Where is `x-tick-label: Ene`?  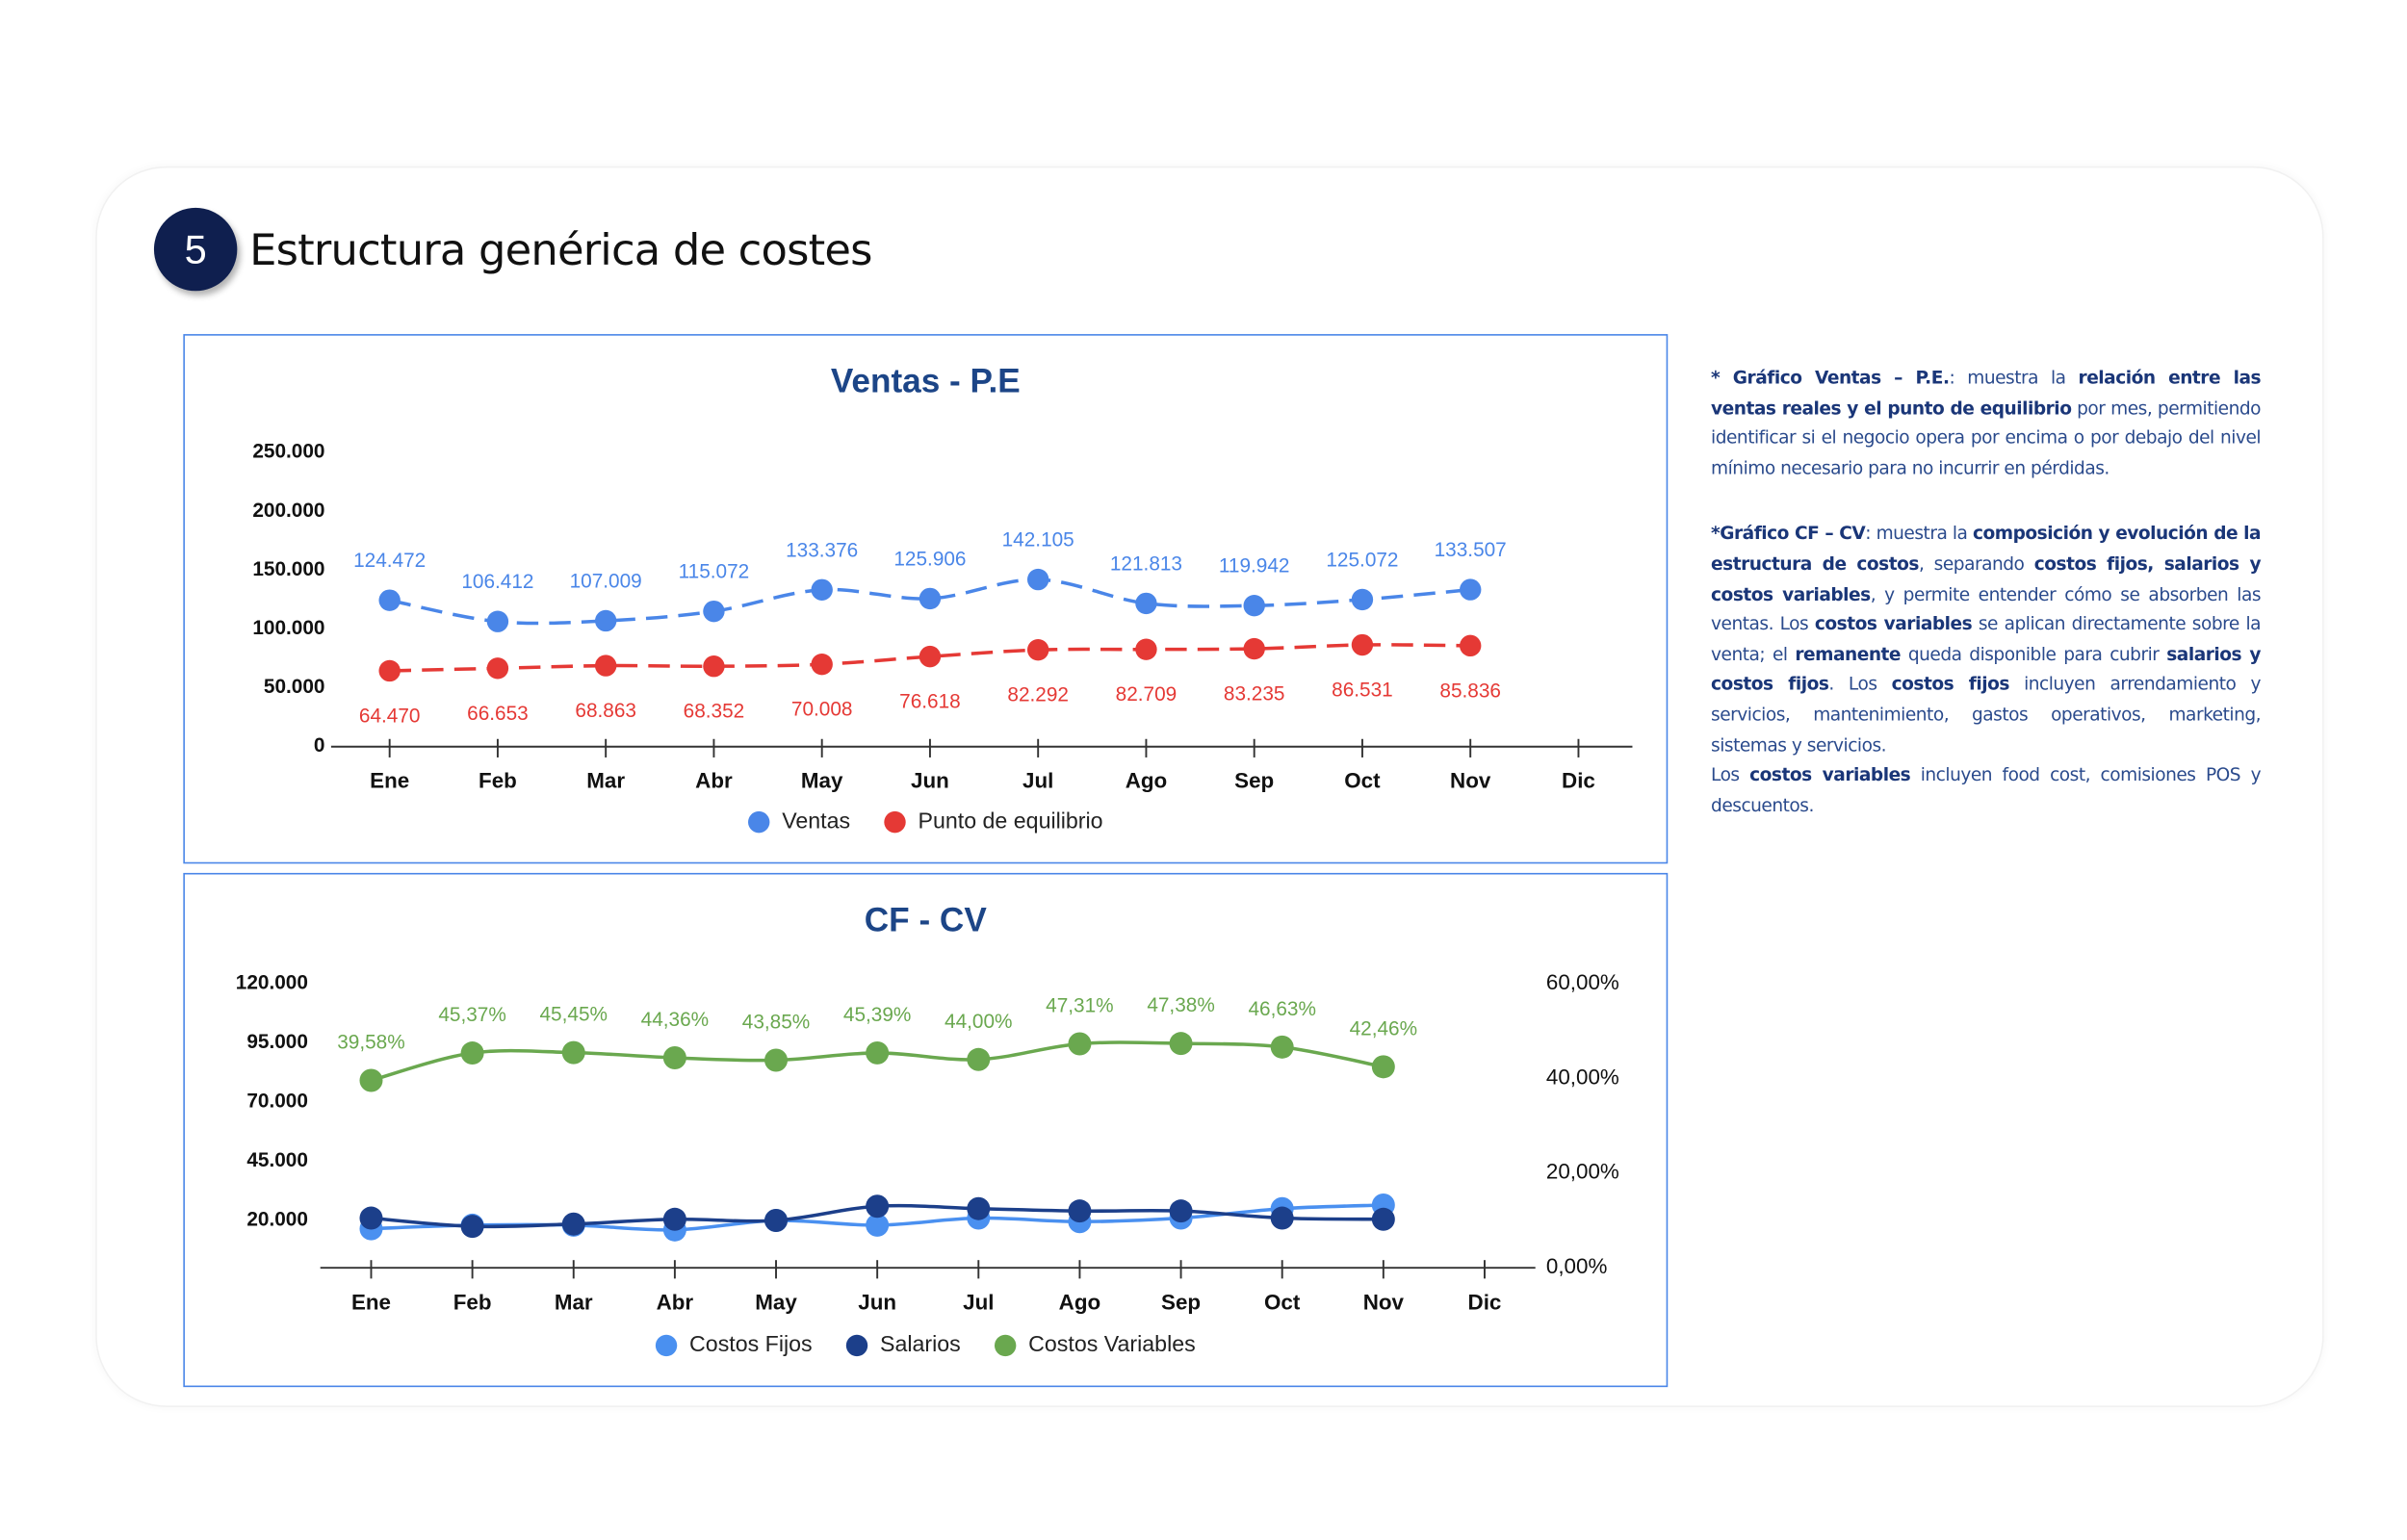
x-tick-label: Ene is located at coordinates (389, 780).